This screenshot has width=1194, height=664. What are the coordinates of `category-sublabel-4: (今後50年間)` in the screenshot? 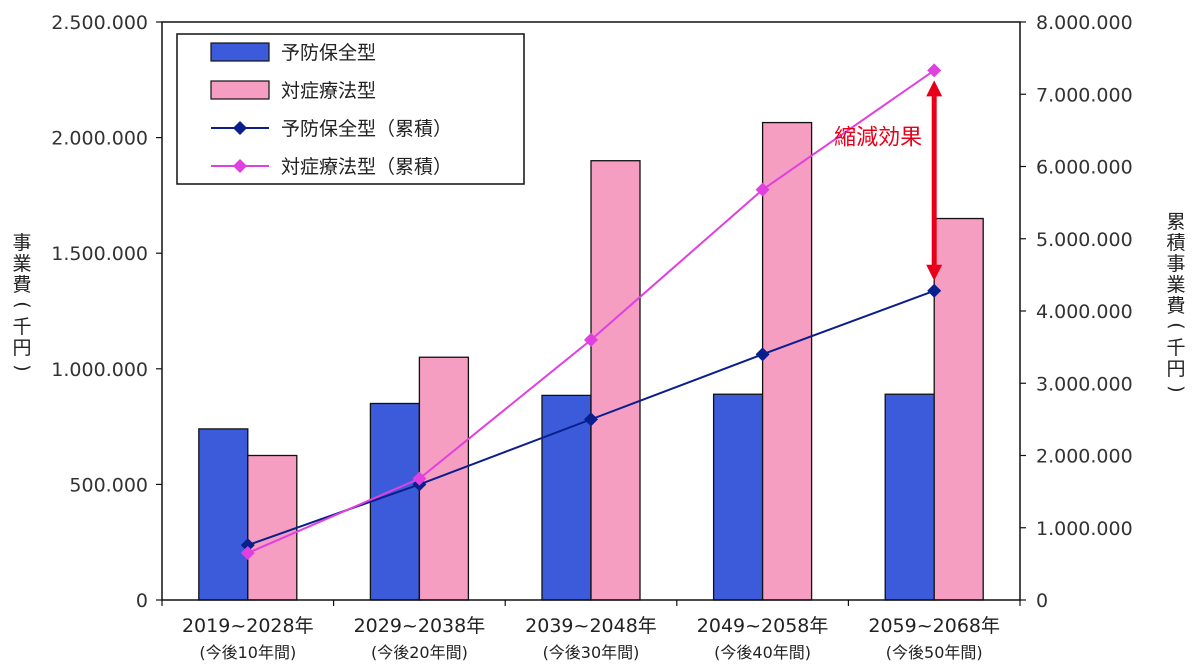 It's located at (934, 652).